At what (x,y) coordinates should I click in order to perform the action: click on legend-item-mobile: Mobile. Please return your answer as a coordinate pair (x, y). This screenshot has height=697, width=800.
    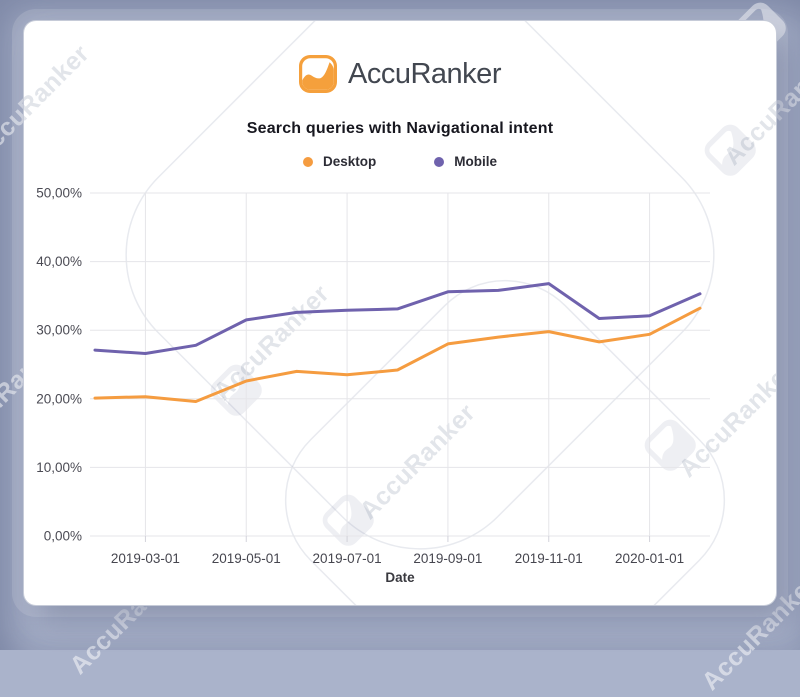
    Looking at the image, I should click on (465, 161).